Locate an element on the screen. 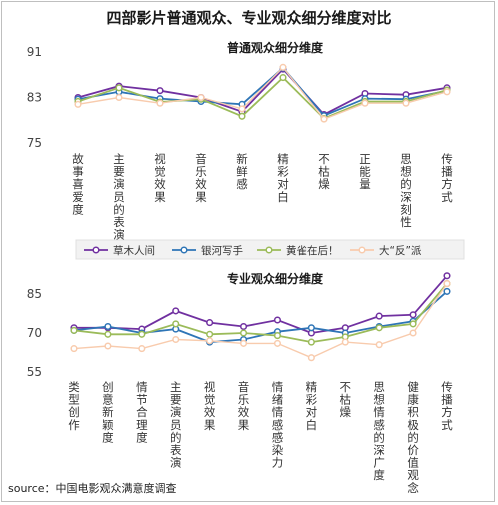 The width and height of the screenshot is (498, 505). chart-title: 专业观众细分维度 is located at coordinates (275, 278).